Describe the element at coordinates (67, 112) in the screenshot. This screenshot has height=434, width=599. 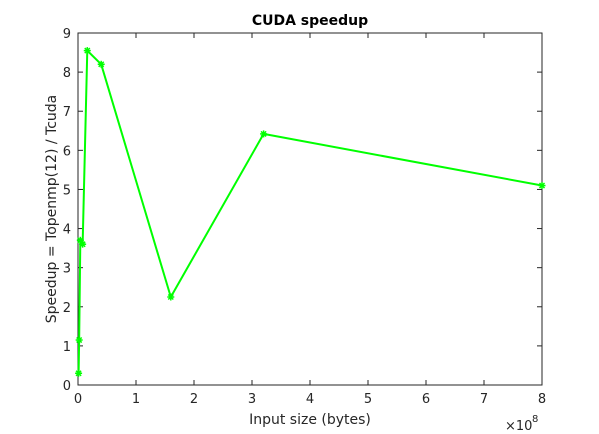
I see `y-tick-label: 7` at that location.